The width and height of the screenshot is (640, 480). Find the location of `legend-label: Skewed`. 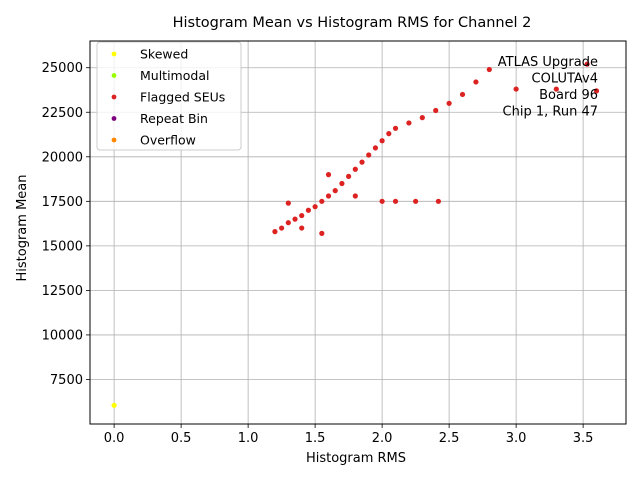

legend-label: Skewed is located at coordinates (164, 54).